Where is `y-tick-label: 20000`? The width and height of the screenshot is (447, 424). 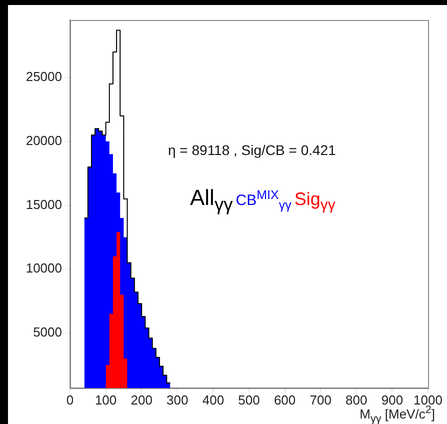
y-tick-label: 20000 is located at coordinates (44, 140).